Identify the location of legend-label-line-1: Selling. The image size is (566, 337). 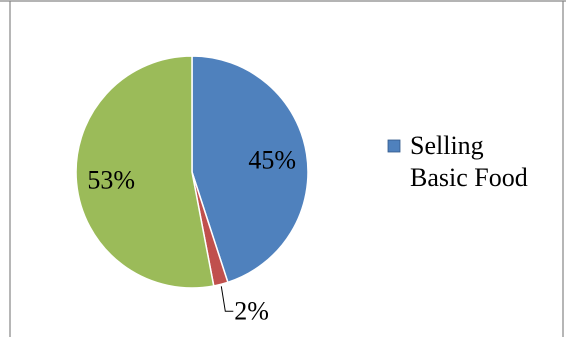
(447, 145).